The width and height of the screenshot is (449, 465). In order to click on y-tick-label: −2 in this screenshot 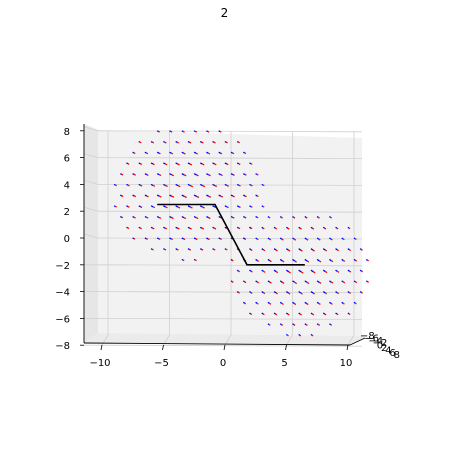, I will do `click(62, 266)`.